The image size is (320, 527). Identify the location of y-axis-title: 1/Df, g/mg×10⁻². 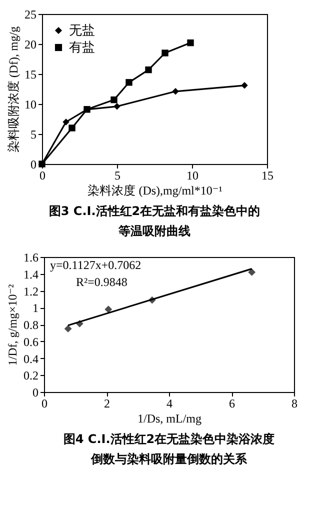
(13, 325).